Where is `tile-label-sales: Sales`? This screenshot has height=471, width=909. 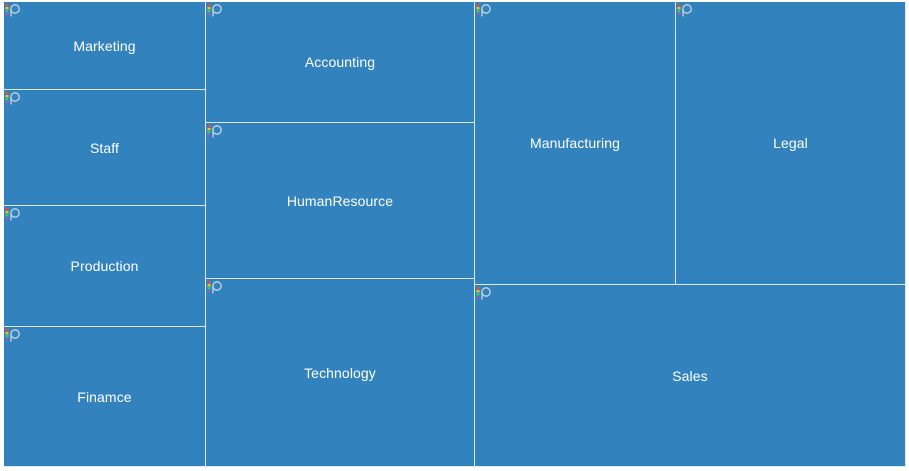 tile-label-sales: Sales is located at coordinates (690, 375).